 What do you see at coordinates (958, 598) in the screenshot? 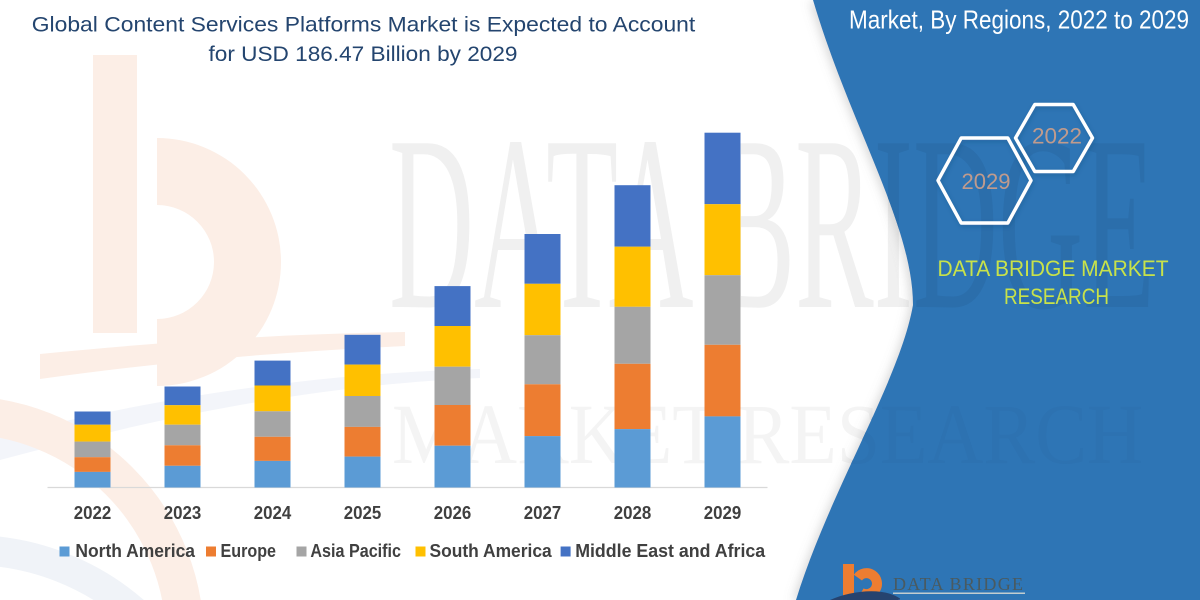
I see `svg-text: MARKET RESEARCH` at bounding box center [958, 598].